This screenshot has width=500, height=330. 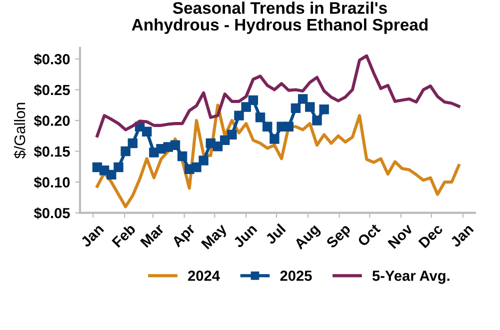 What do you see at coordinates (368, 234) in the screenshot?
I see `x-tick-label: Oct` at bounding box center [368, 234].